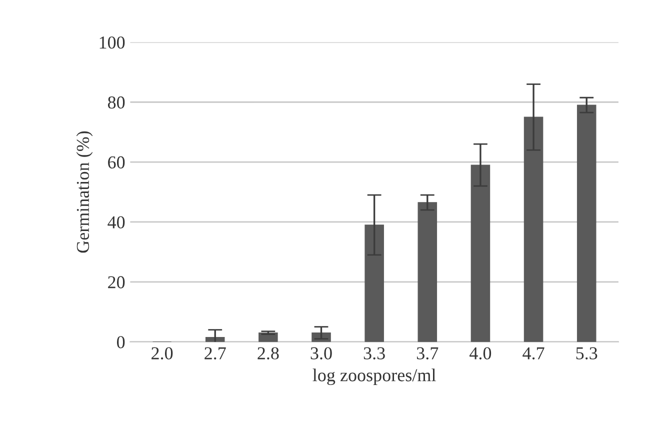  What do you see at coordinates (121, 342) in the screenshot?
I see `y-tick-label: 0` at bounding box center [121, 342].